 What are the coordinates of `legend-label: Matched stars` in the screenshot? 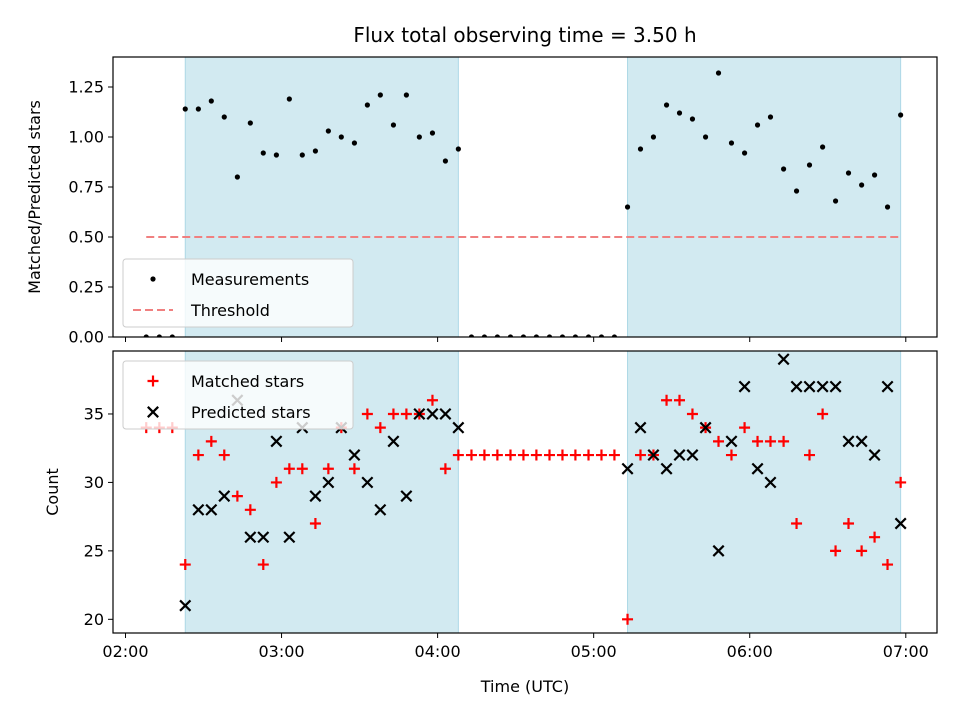 It's located at (247, 381).